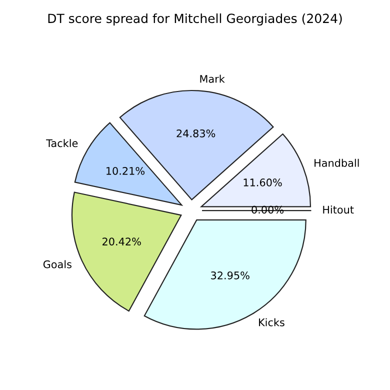  Describe the element at coordinates (57, 264) in the screenshot. I see `slice-label: Goals` at that location.